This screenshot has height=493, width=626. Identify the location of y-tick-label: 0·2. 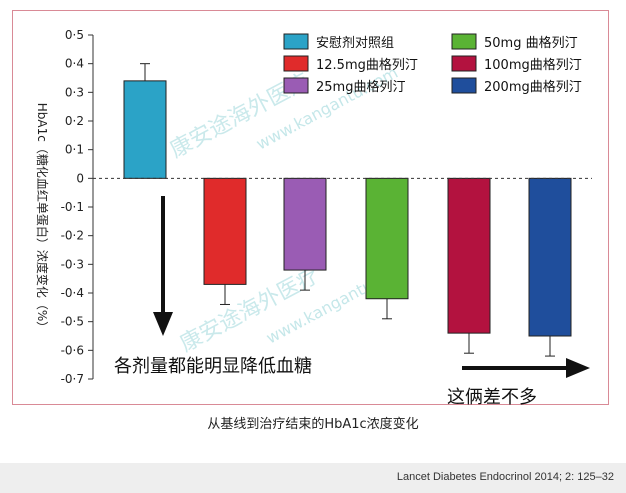
(74, 121).